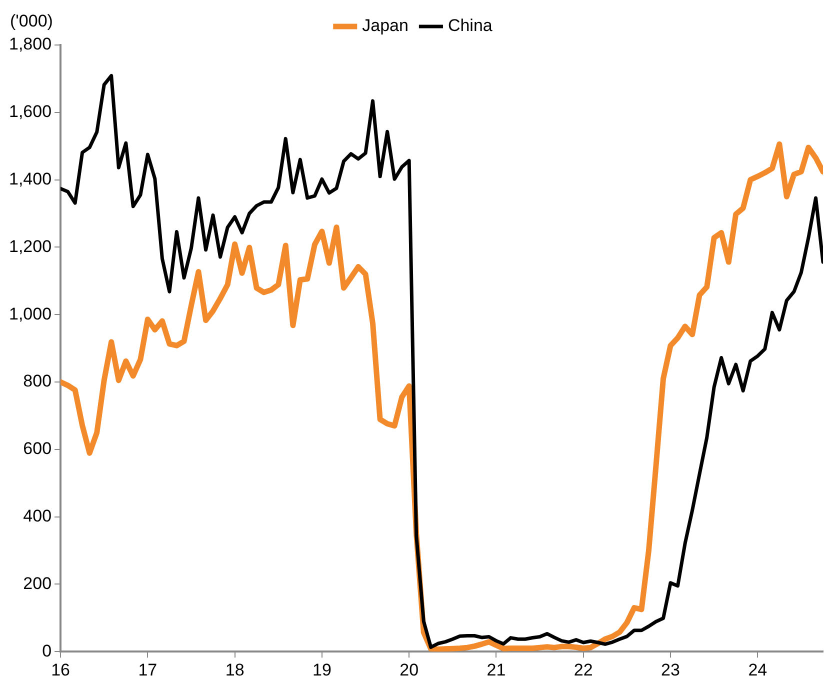 The width and height of the screenshot is (825, 688). What do you see at coordinates (409, 670) in the screenshot?
I see `x-tick-label: 20` at bounding box center [409, 670].